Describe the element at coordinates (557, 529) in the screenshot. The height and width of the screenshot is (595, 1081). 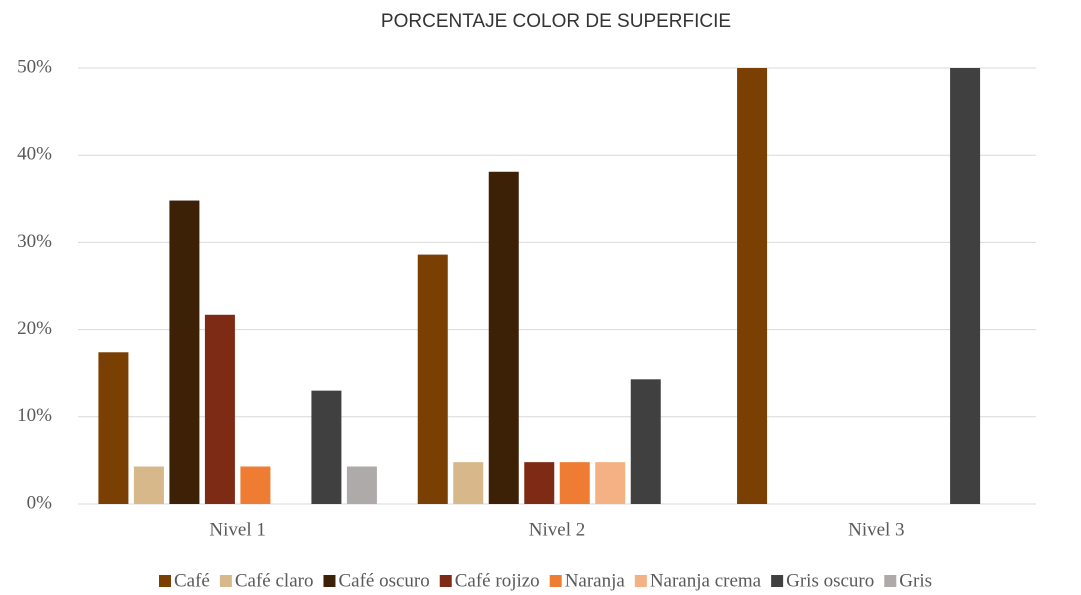
I see `x-tick-label: Nivel 2` at that location.